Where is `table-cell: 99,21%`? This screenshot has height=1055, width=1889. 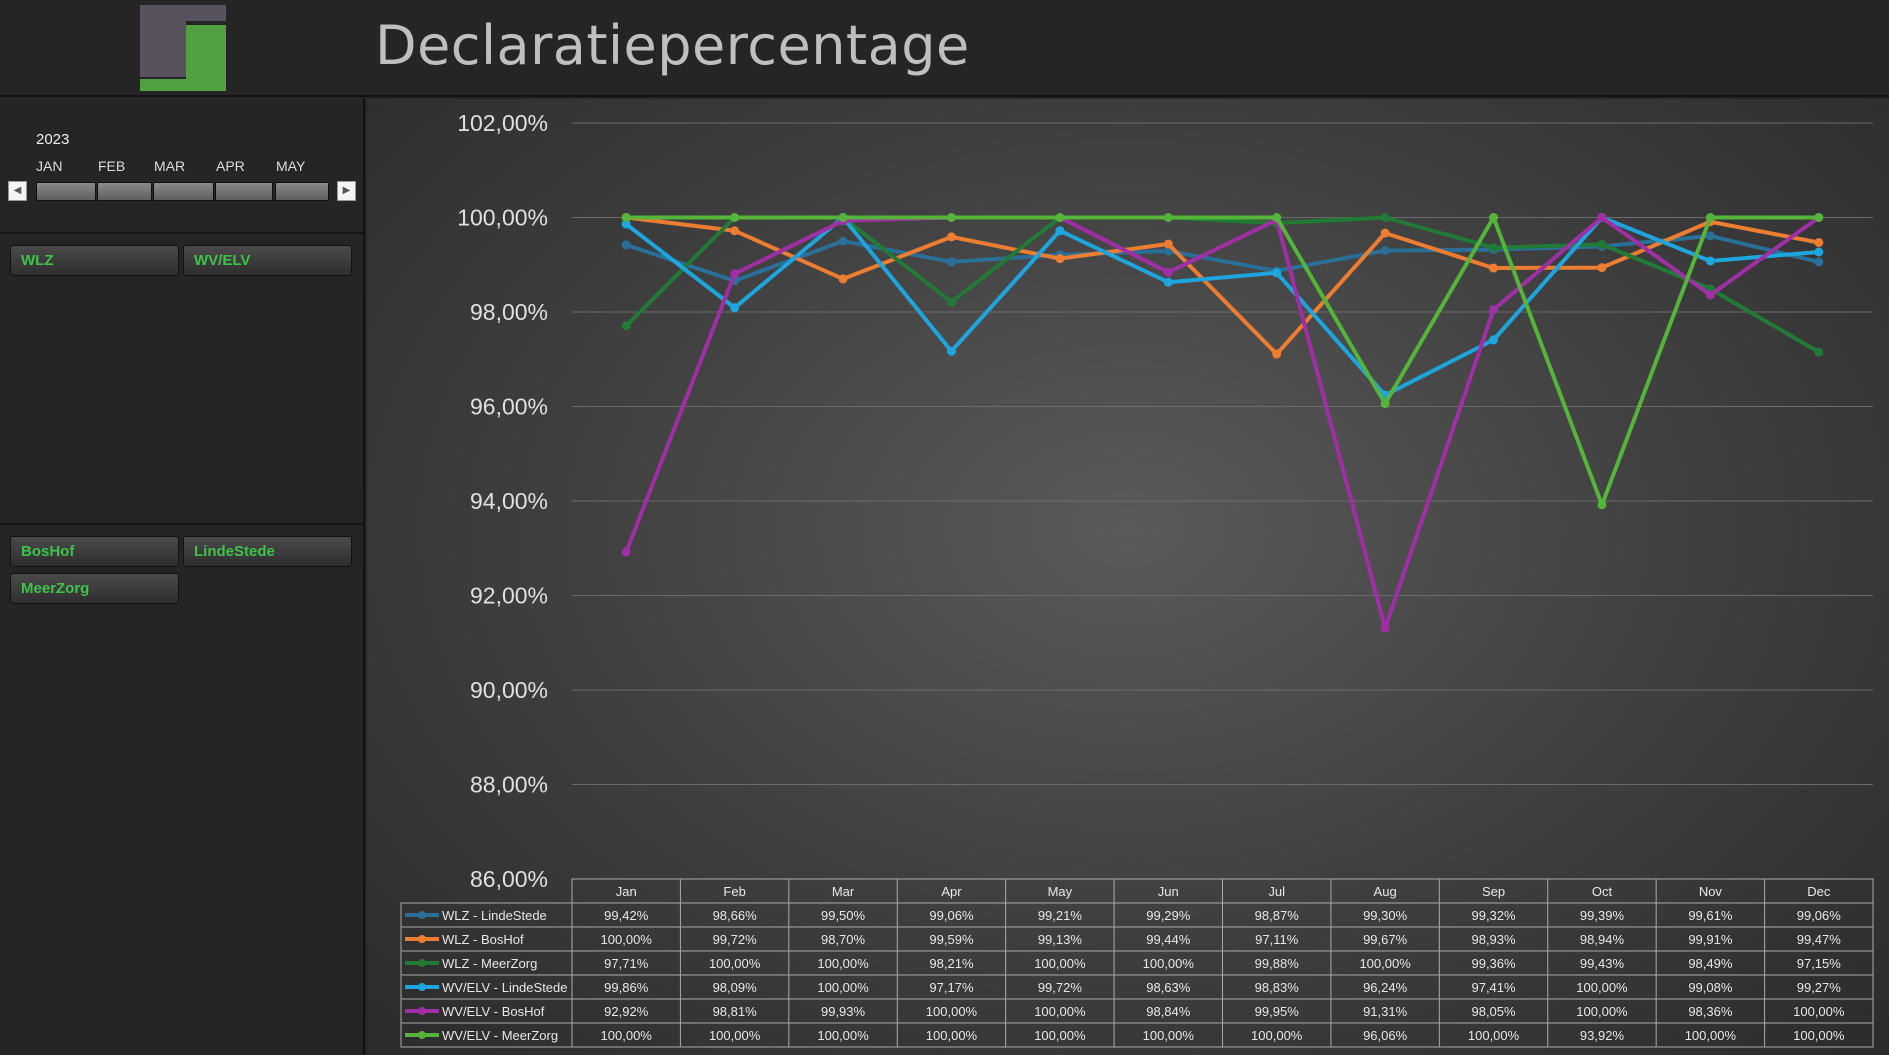
table-cell: 99,21% is located at coordinates (1060, 915).